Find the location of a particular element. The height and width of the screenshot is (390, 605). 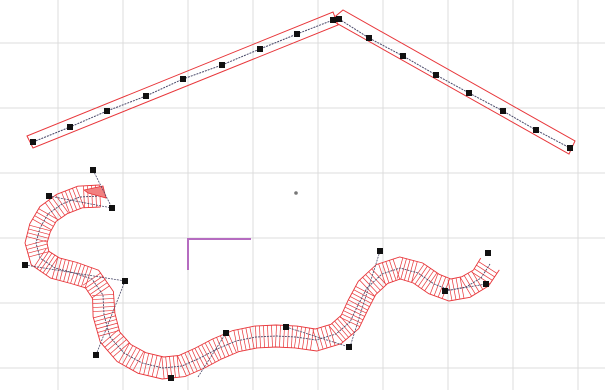

arrow-ornament is located at coordinates (80, 189).